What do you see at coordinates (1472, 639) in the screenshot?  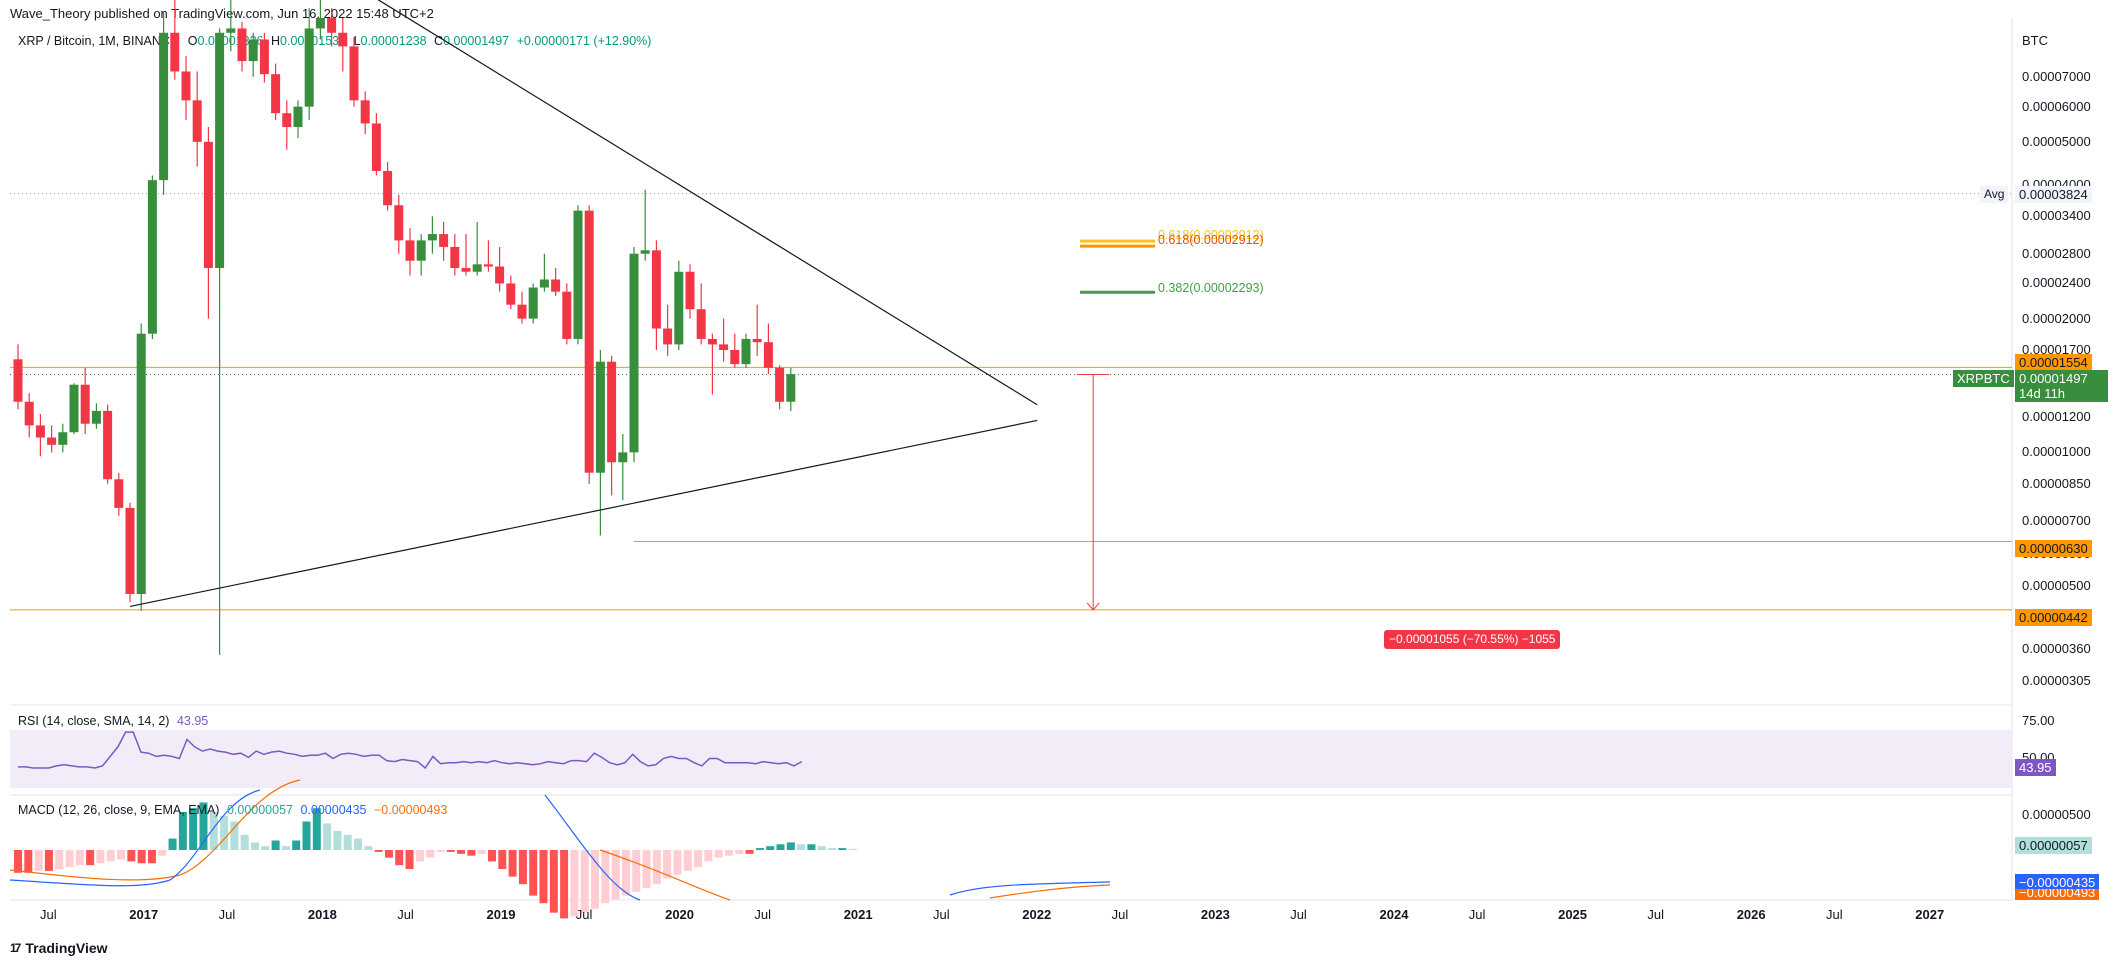 I see `measure-label: −0.00001055 (−70.55%) −1055` at bounding box center [1472, 639].